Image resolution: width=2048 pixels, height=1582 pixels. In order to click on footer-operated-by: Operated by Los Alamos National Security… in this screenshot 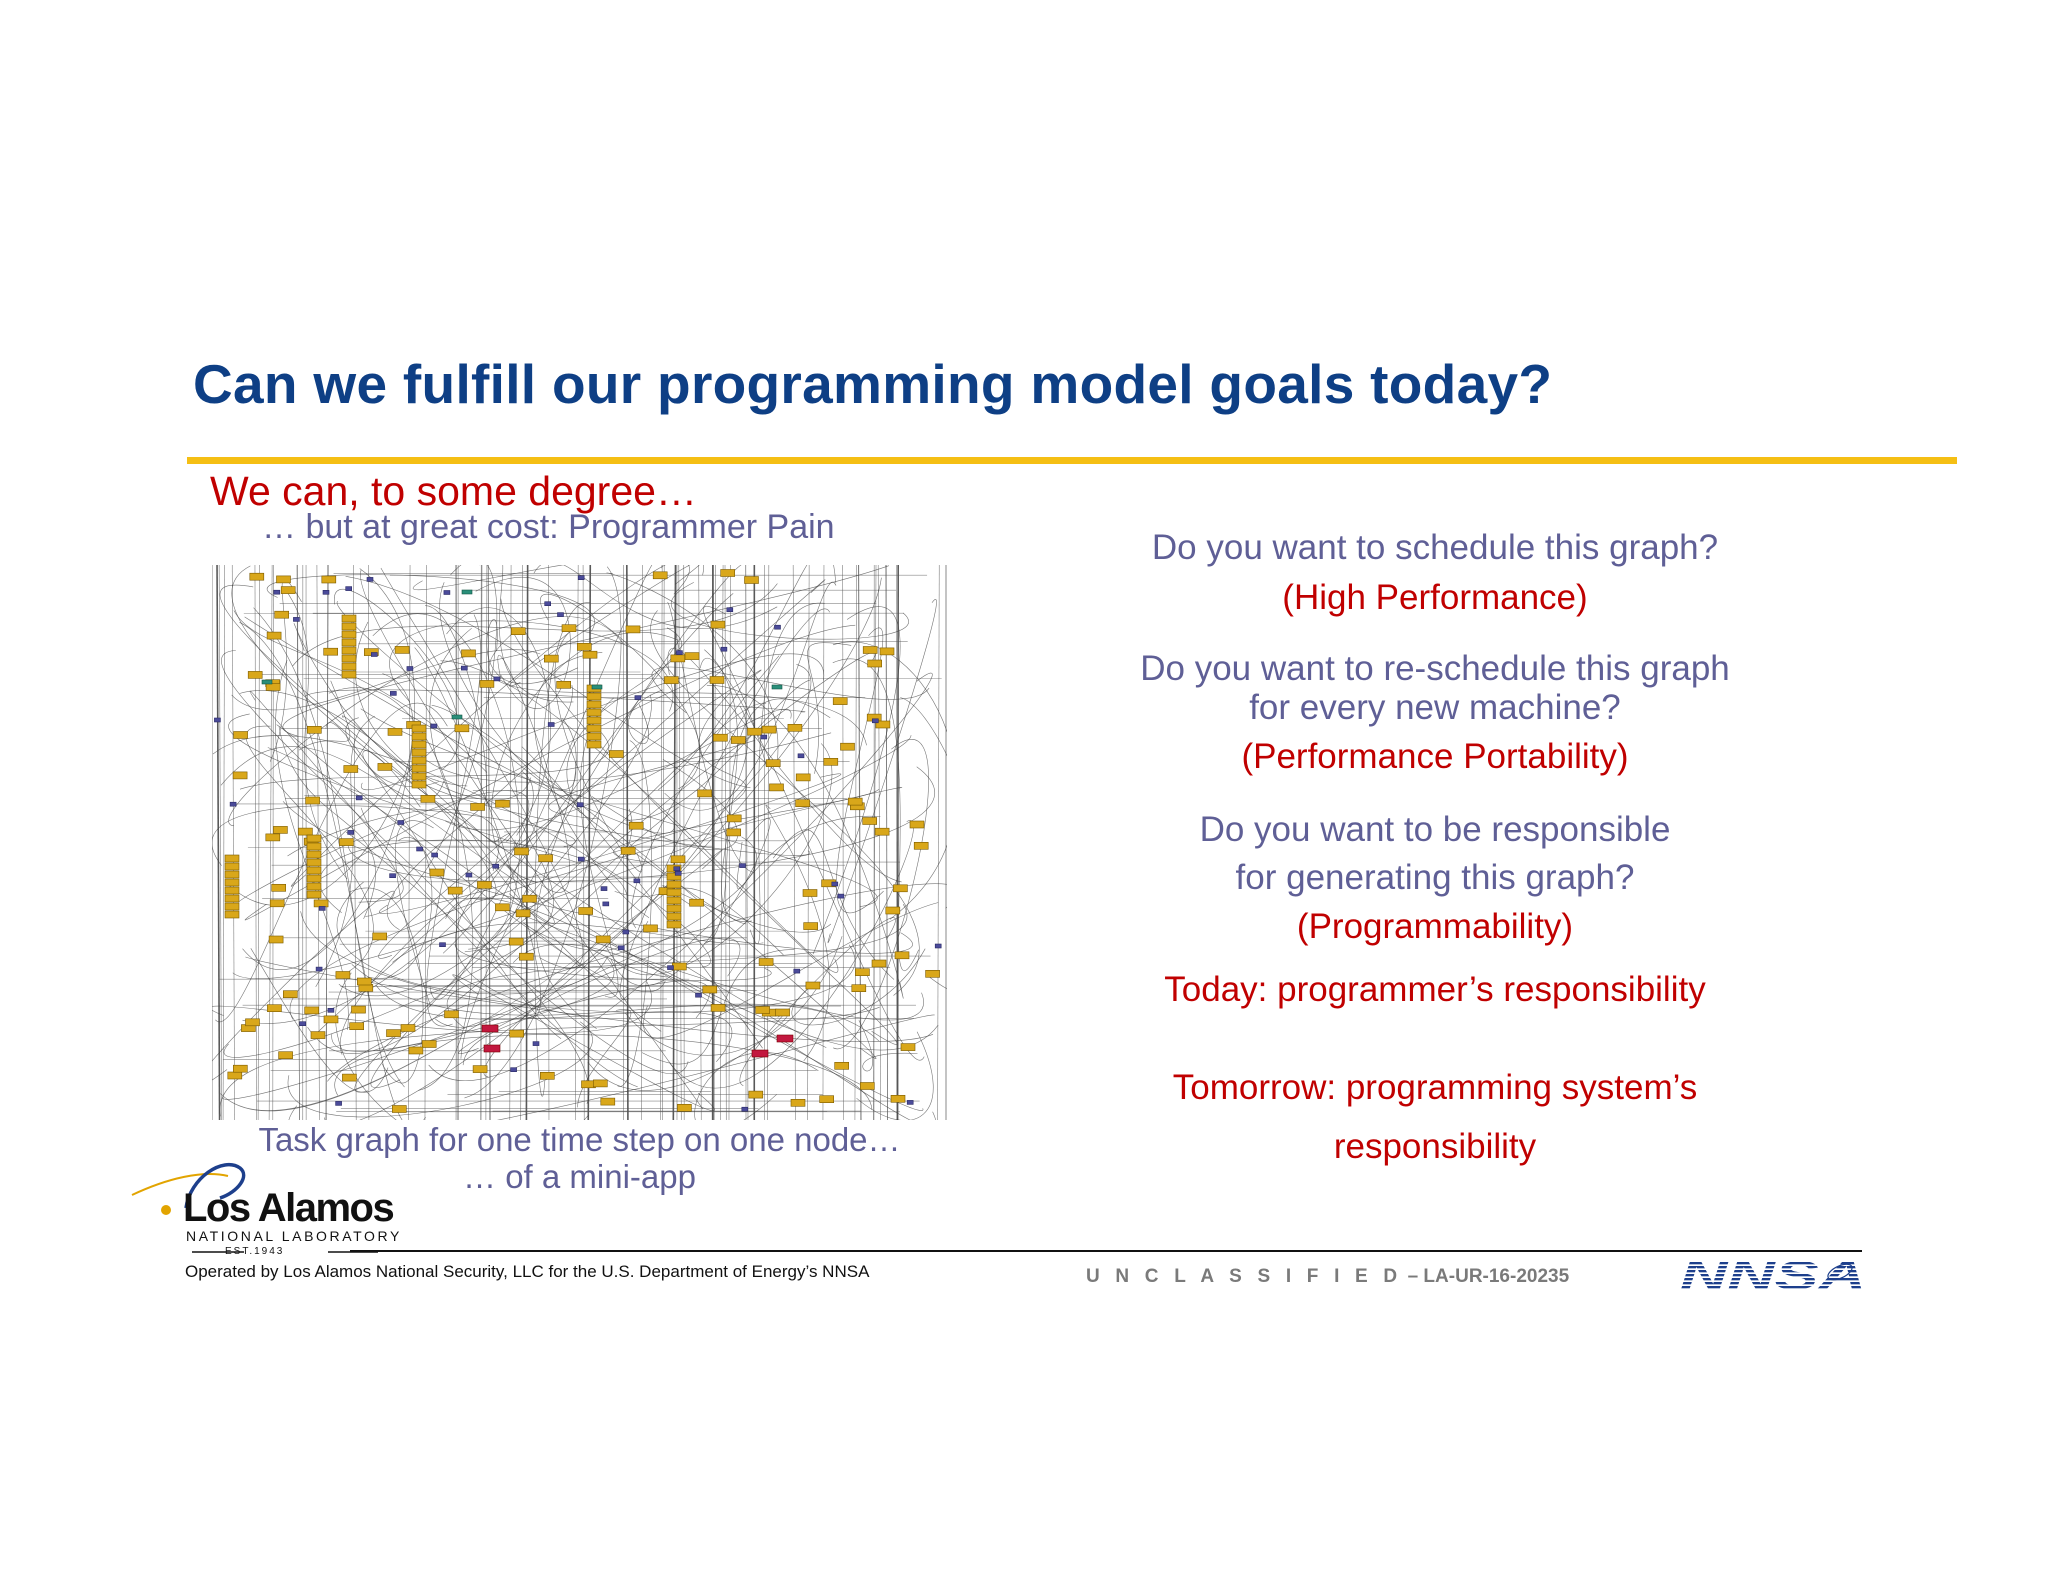, I will do `click(527, 1271)`.